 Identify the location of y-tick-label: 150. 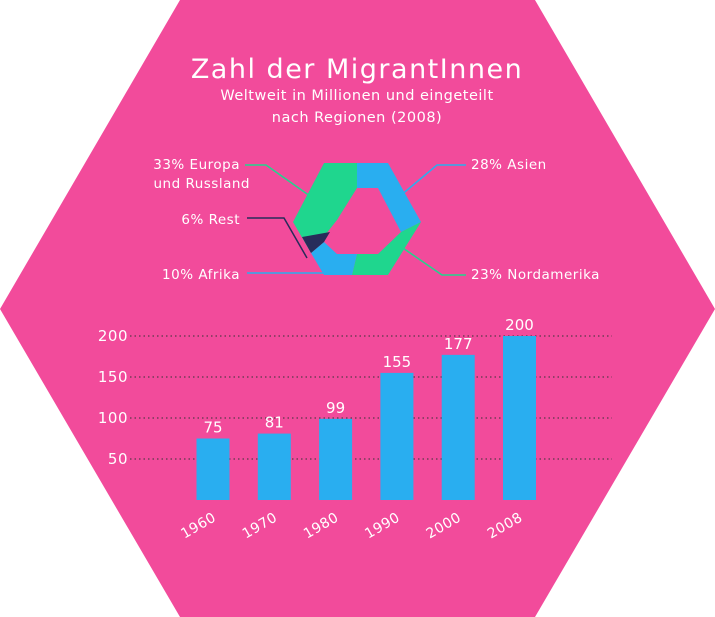
(113, 377).